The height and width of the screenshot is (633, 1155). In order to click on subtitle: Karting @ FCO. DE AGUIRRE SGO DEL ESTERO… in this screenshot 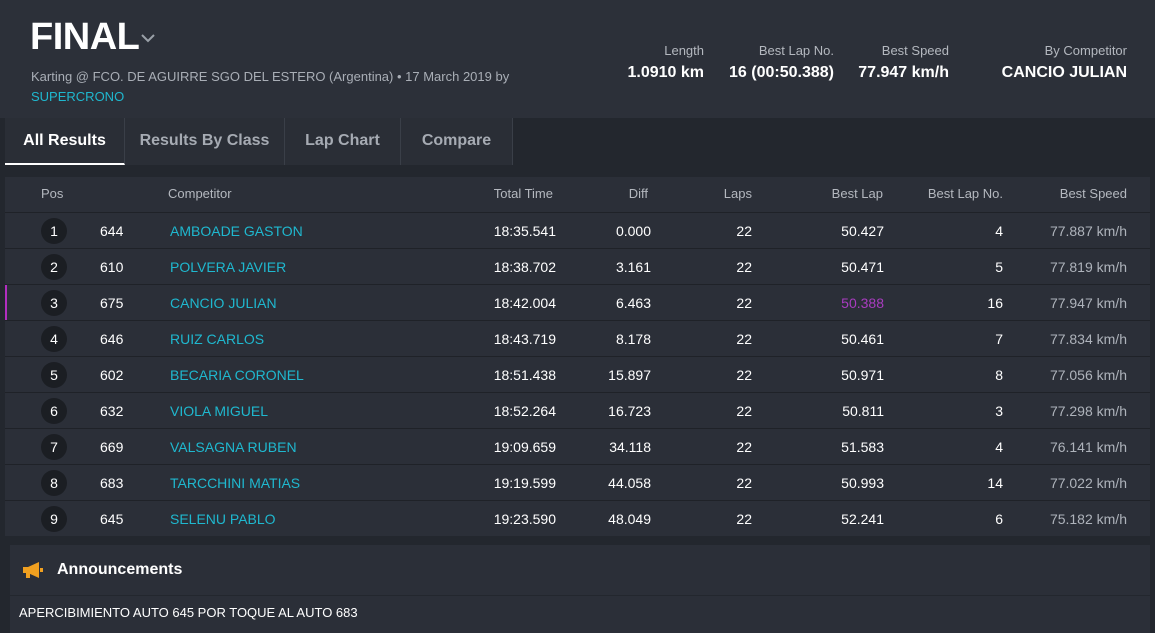, I will do `click(270, 76)`.